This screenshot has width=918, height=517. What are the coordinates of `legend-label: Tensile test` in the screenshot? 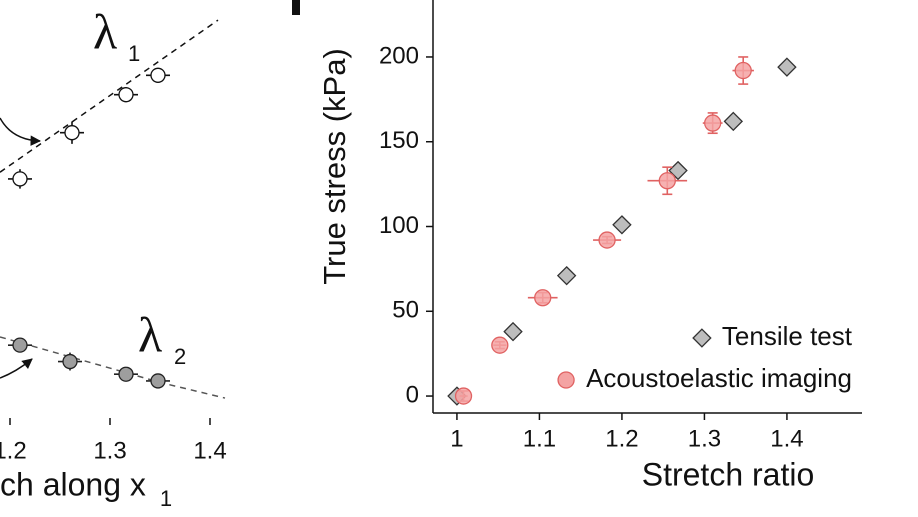 It's located at (787, 336).